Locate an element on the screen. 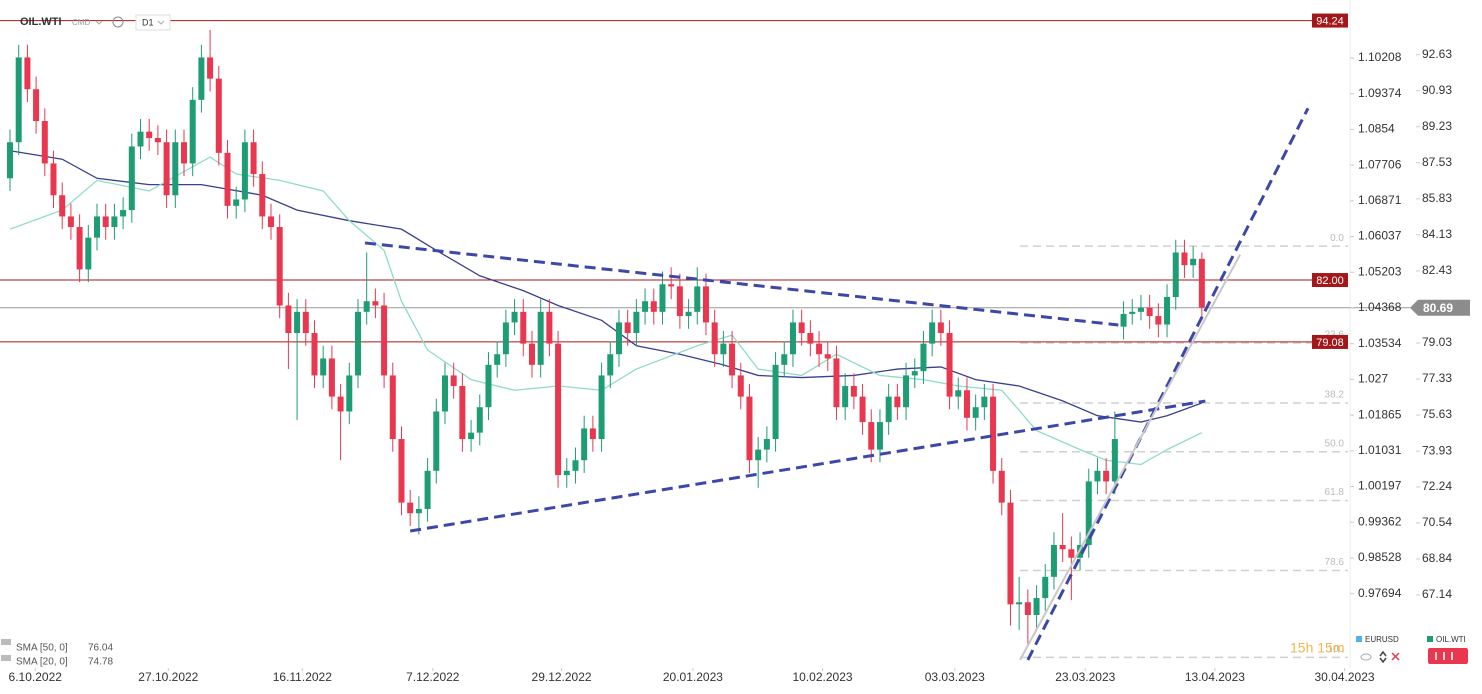  price-level-tag is located at coordinates (1330, 280).